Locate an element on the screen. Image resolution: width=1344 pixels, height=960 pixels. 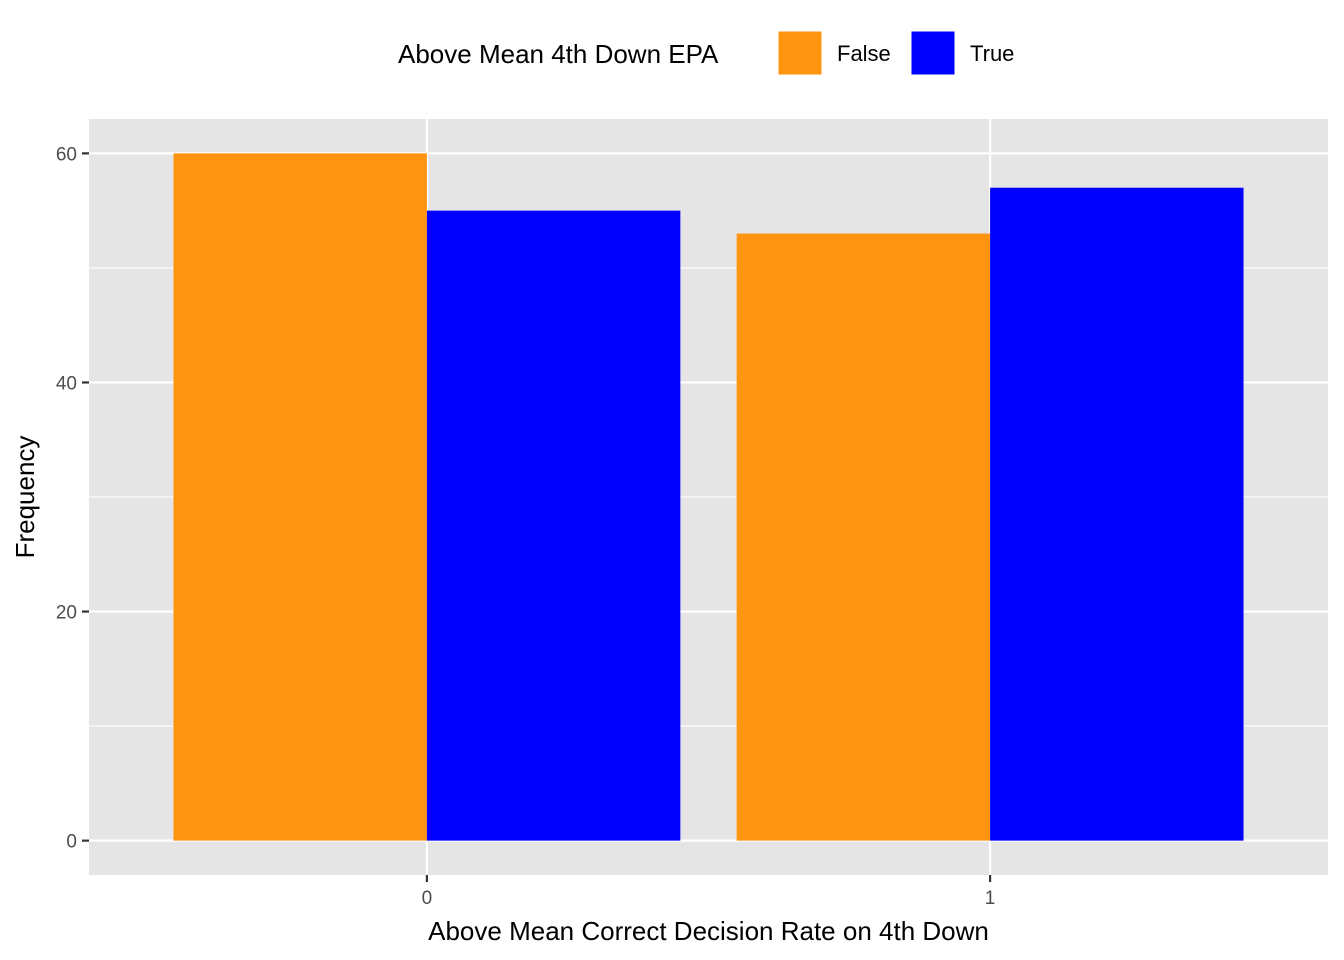
y-tick-label: 20 is located at coordinates (66, 613).